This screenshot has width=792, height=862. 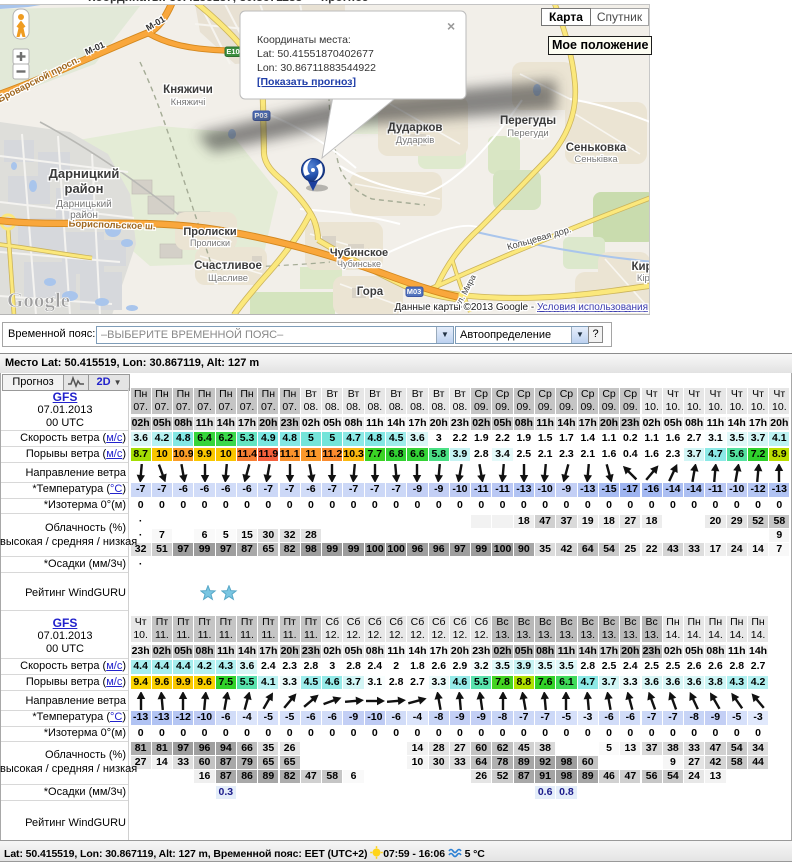 I want to click on svg-text: Lon: 30.86711883544922, so click(x=316, y=68).